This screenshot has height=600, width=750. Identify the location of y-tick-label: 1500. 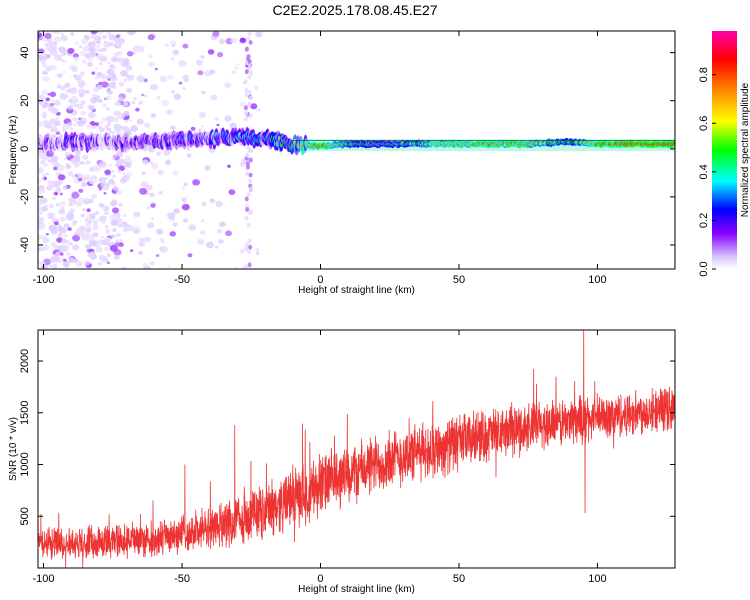
(25, 413).